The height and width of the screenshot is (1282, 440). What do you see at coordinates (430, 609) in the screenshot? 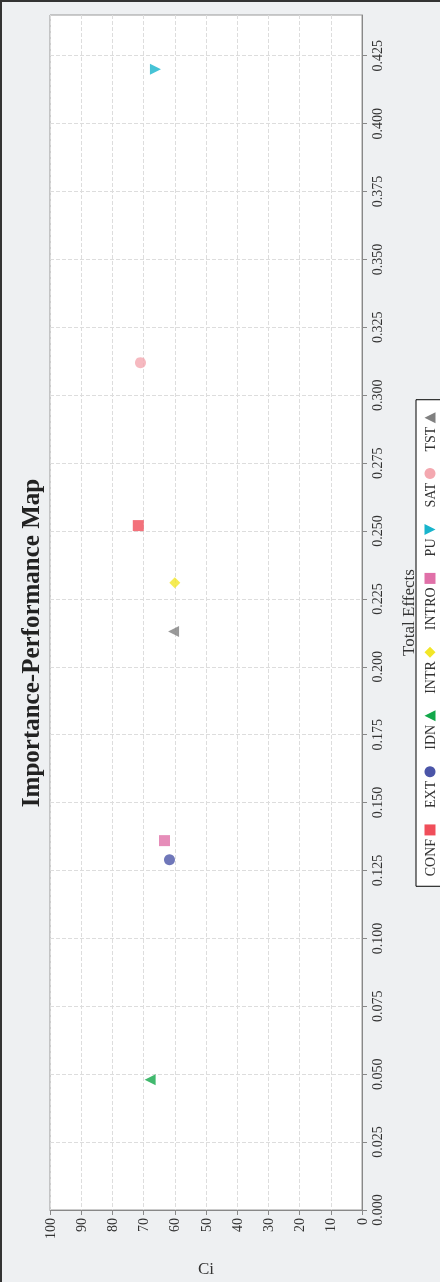
I see `legend-label: INTRO` at bounding box center [430, 609].